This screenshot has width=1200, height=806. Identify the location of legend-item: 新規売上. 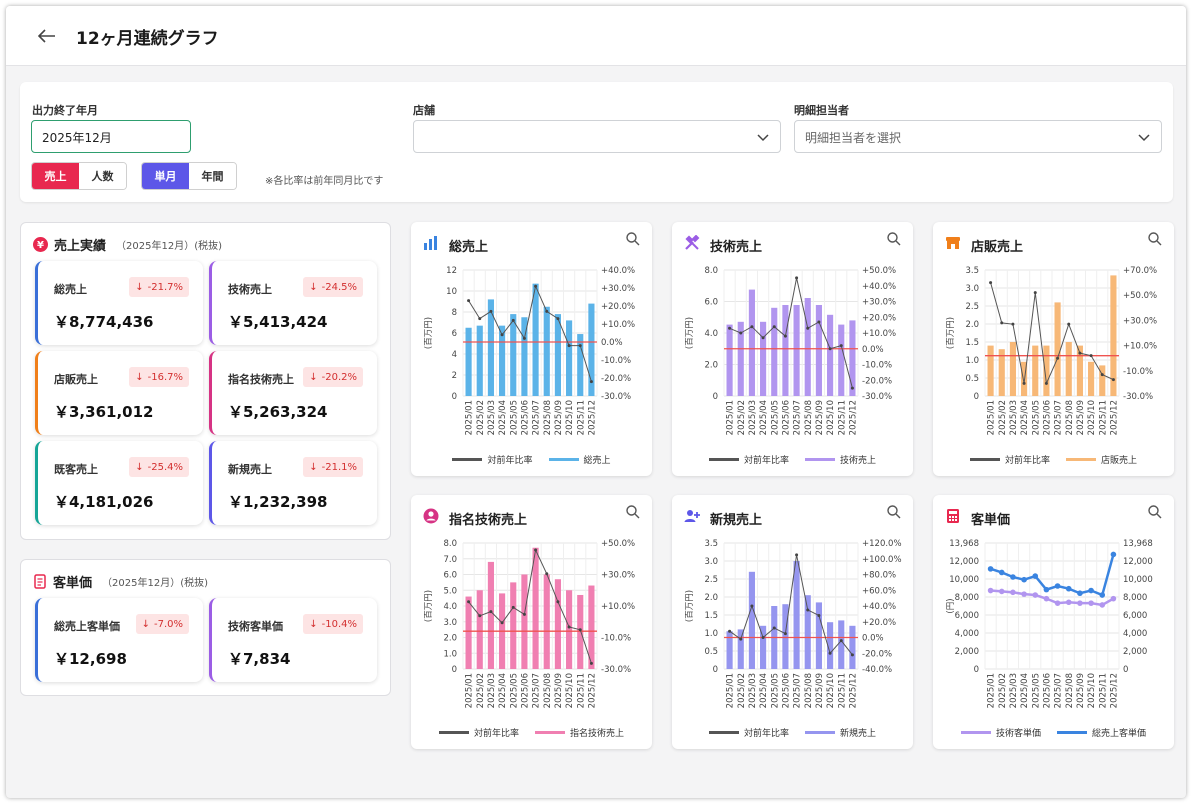
(840, 732).